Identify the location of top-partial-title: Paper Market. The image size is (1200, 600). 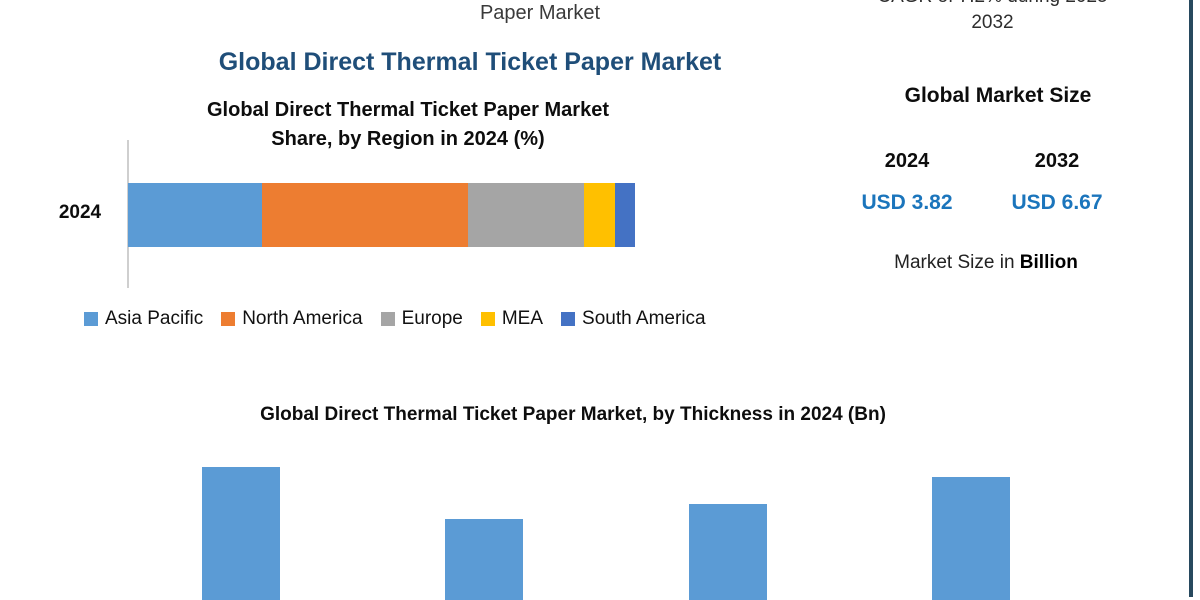
(540, 13).